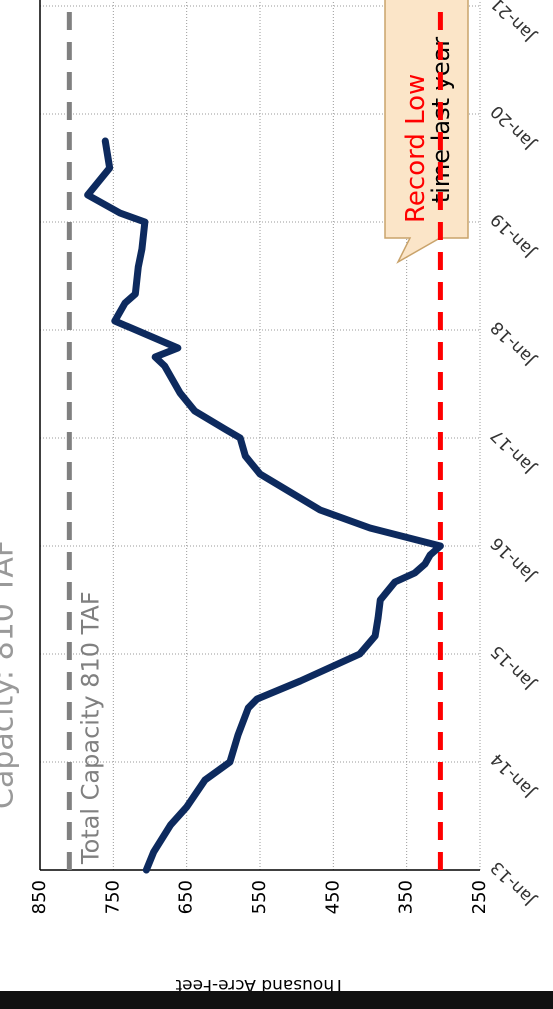  Describe the element at coordinates (513, 23) in the screenshot. I see `x-tick-label: Jan-21` at that location.